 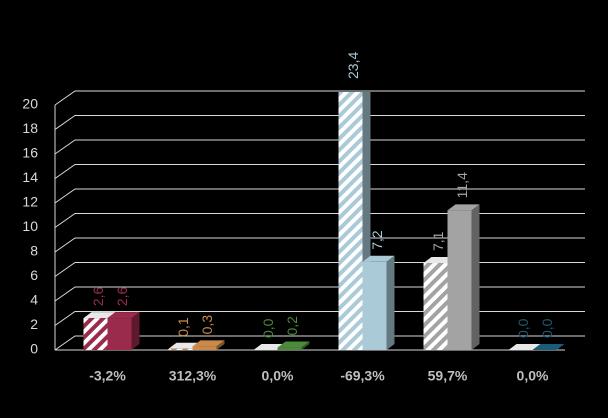 I want to click on y-tick-label: 16, so click(x=30, y=153).